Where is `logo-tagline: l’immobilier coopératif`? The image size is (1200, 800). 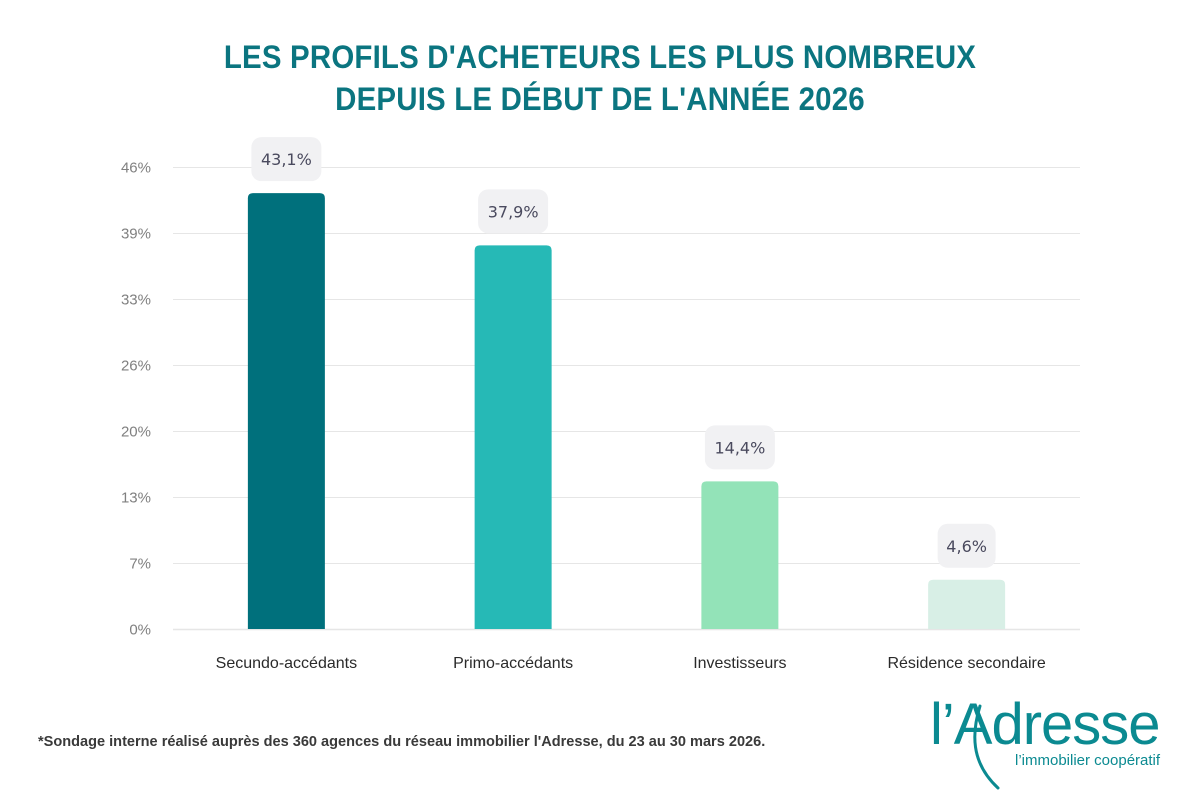 logo-tagline: l’immobilier coopératif is located at coordinates (1088, 760).